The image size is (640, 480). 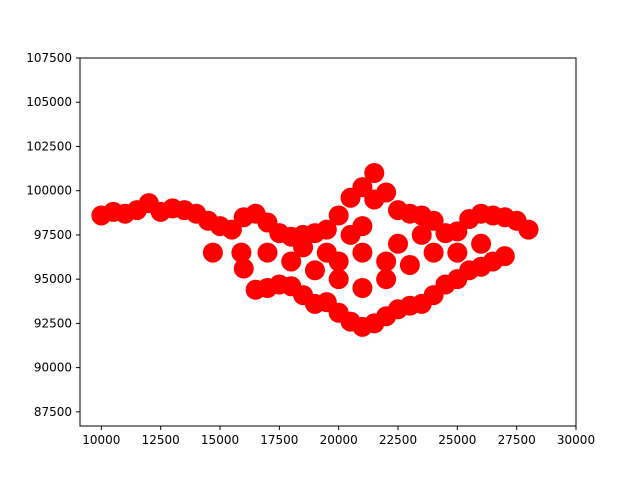 What do you see at coordinates (49, 191) in the screenshot?
I see `y-tick-label: 100000` at bounding box center [49, 191].